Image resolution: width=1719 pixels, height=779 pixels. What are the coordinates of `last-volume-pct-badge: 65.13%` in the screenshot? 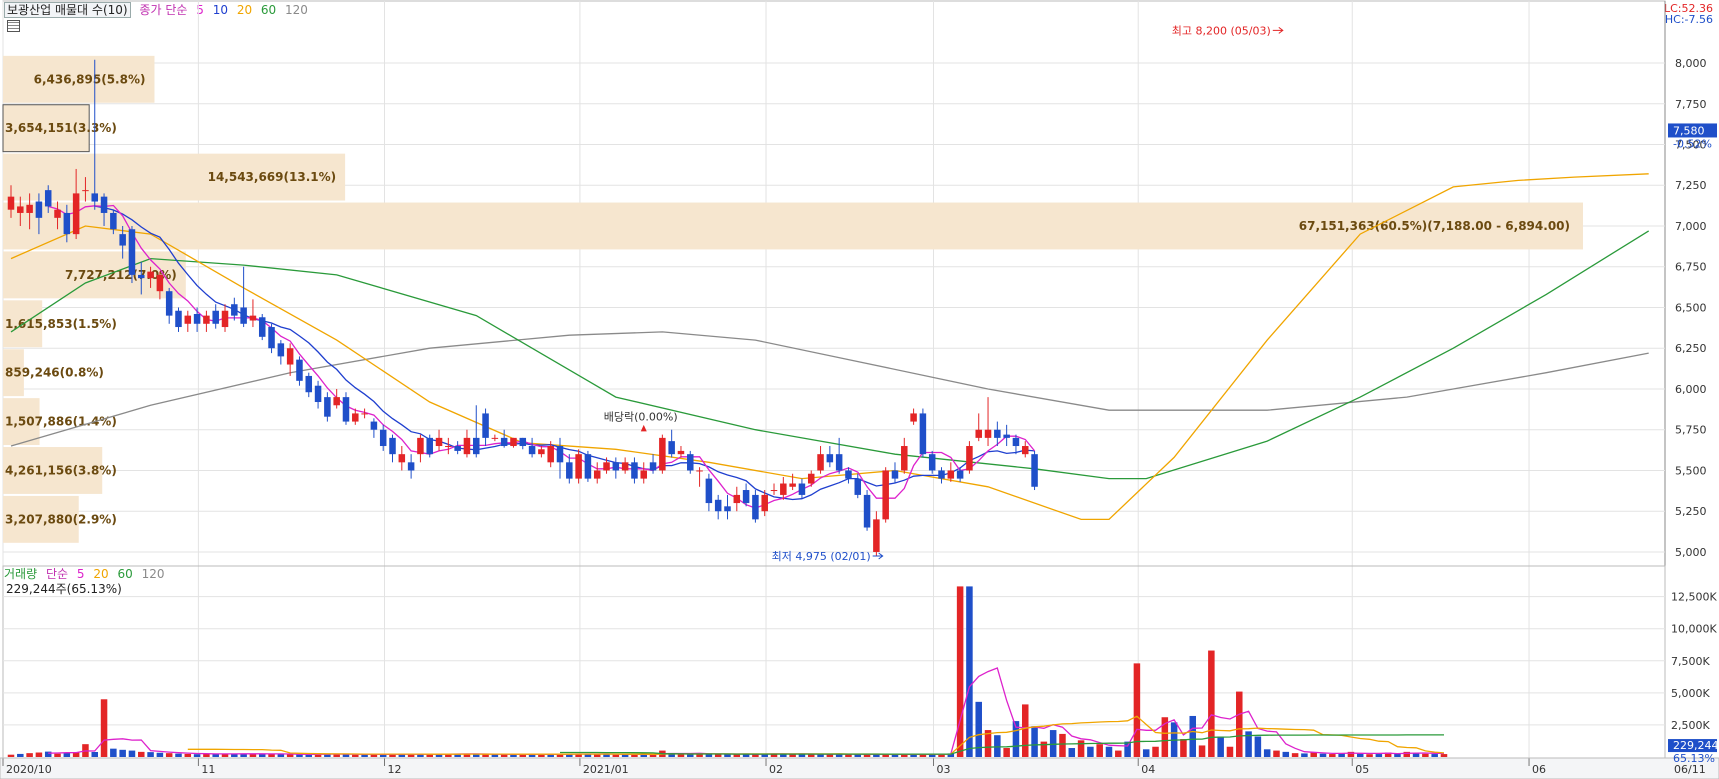 It's located at (1694, 758).